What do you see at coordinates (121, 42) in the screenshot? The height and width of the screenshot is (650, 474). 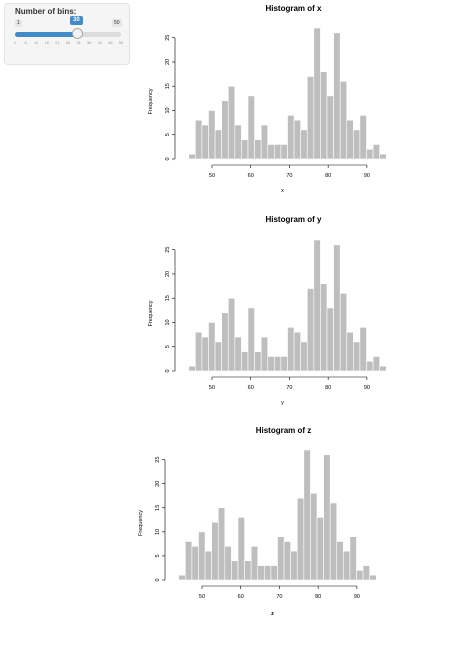 I see `slider-grid-tick: 50` at bounding box center [121, 42].